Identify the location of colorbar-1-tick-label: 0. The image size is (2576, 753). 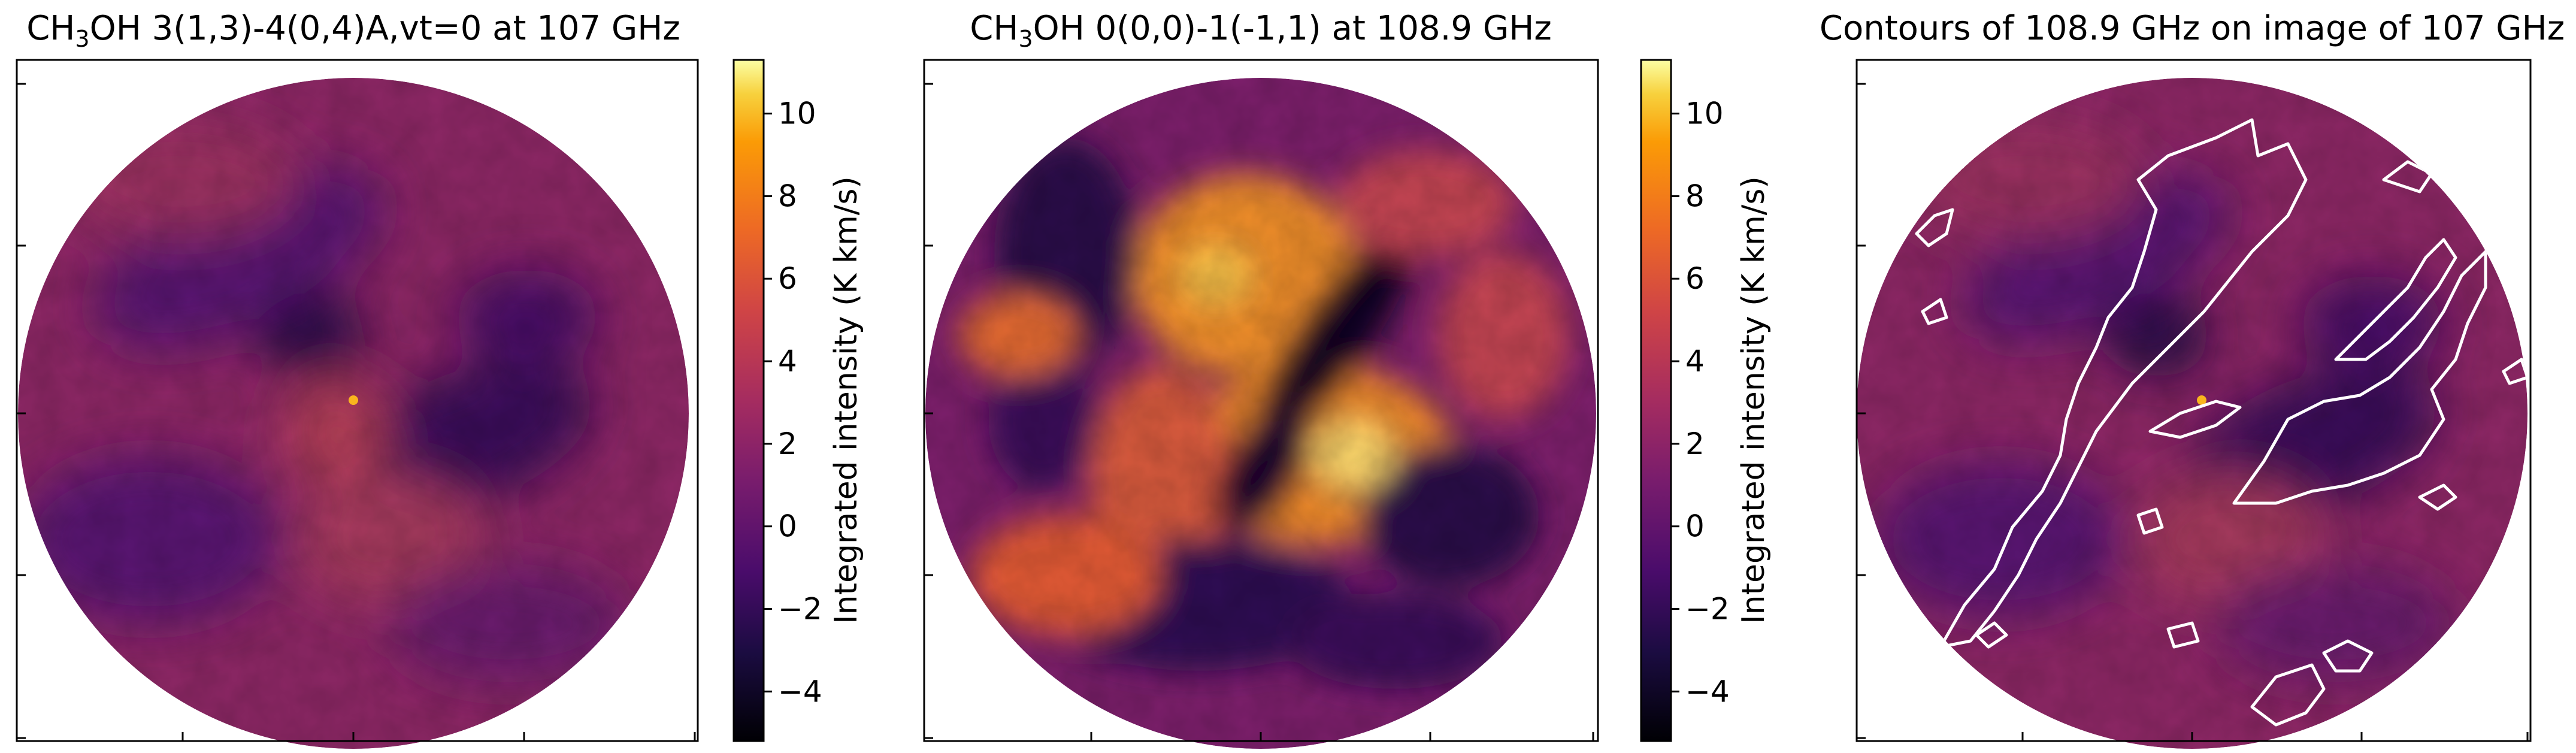
(787, 526).